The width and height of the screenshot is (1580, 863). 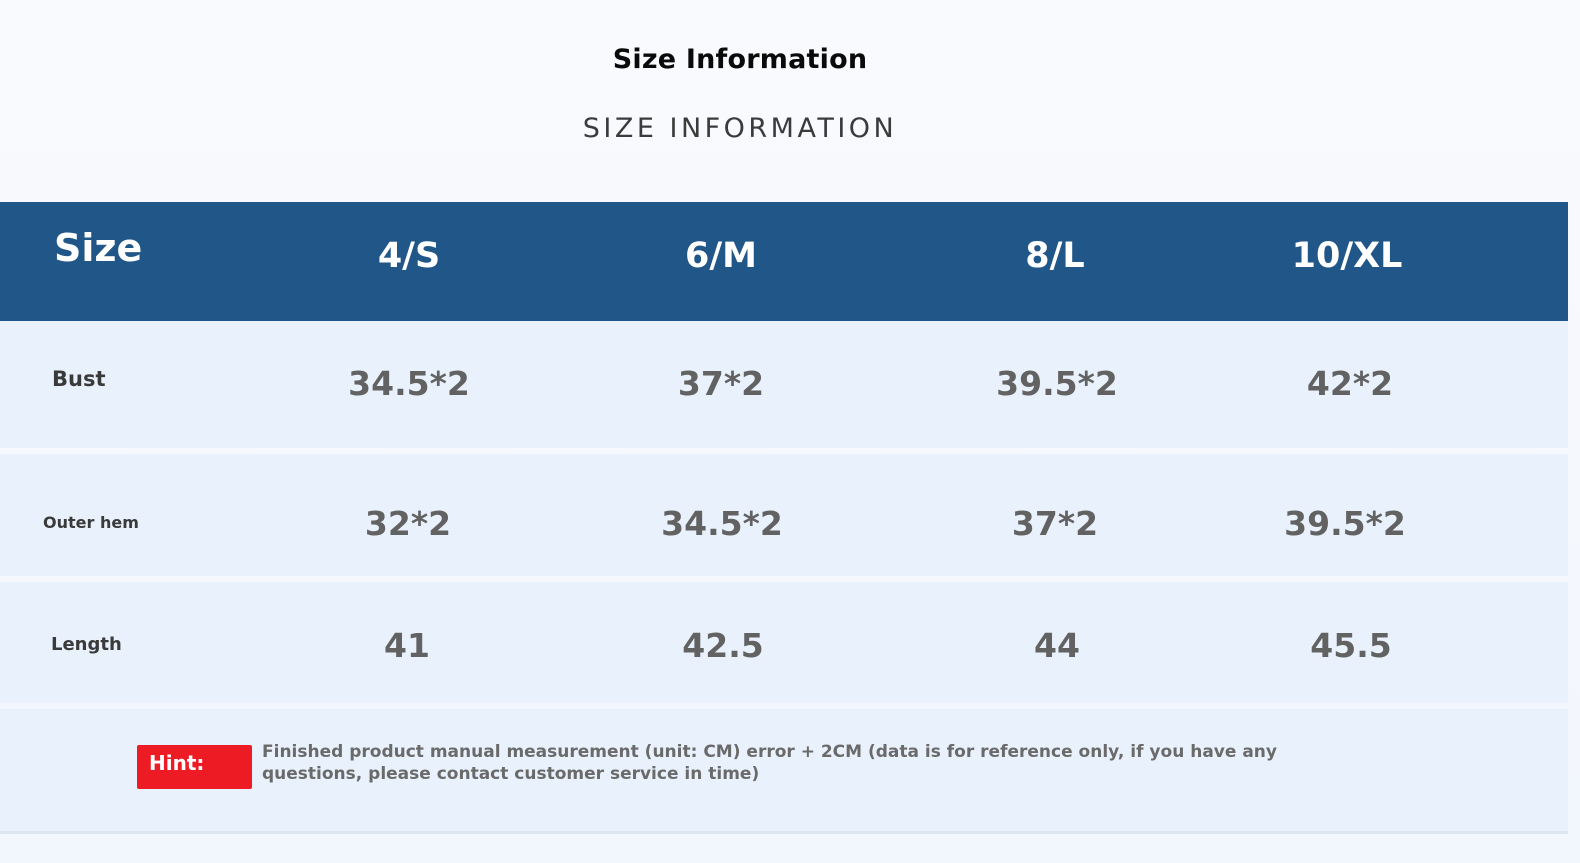 What do you see at coordinates (1350, 383) in the screenshot?
I see `table-cell: 42*2` at bounding box center [1350, 383].